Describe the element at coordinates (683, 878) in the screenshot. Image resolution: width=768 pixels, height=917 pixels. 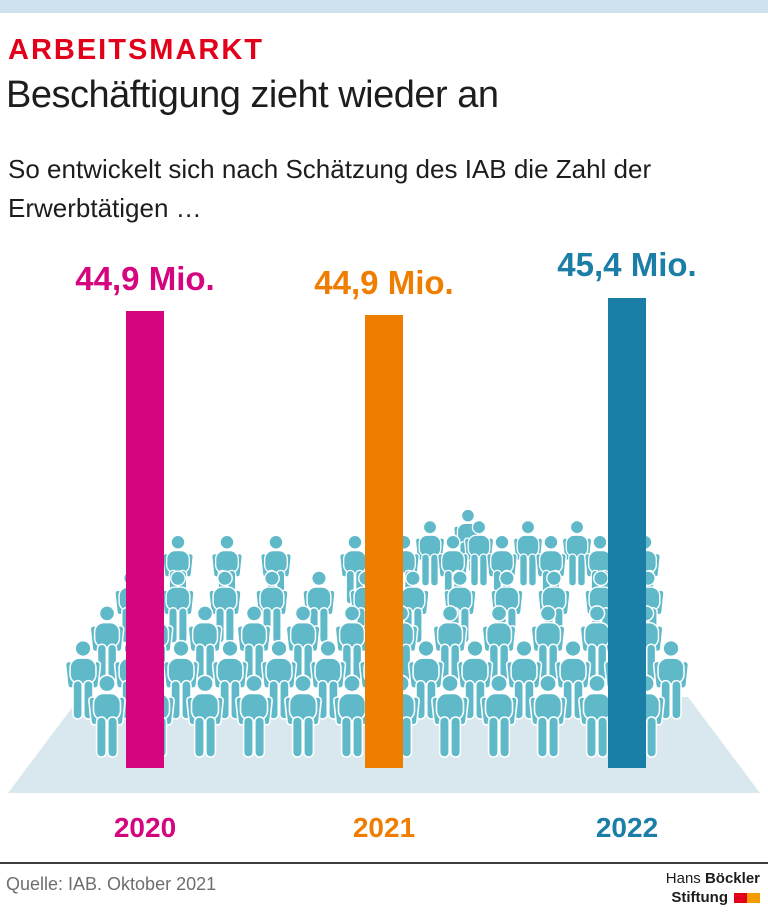
I see `logo-hans: Hans` at that location.